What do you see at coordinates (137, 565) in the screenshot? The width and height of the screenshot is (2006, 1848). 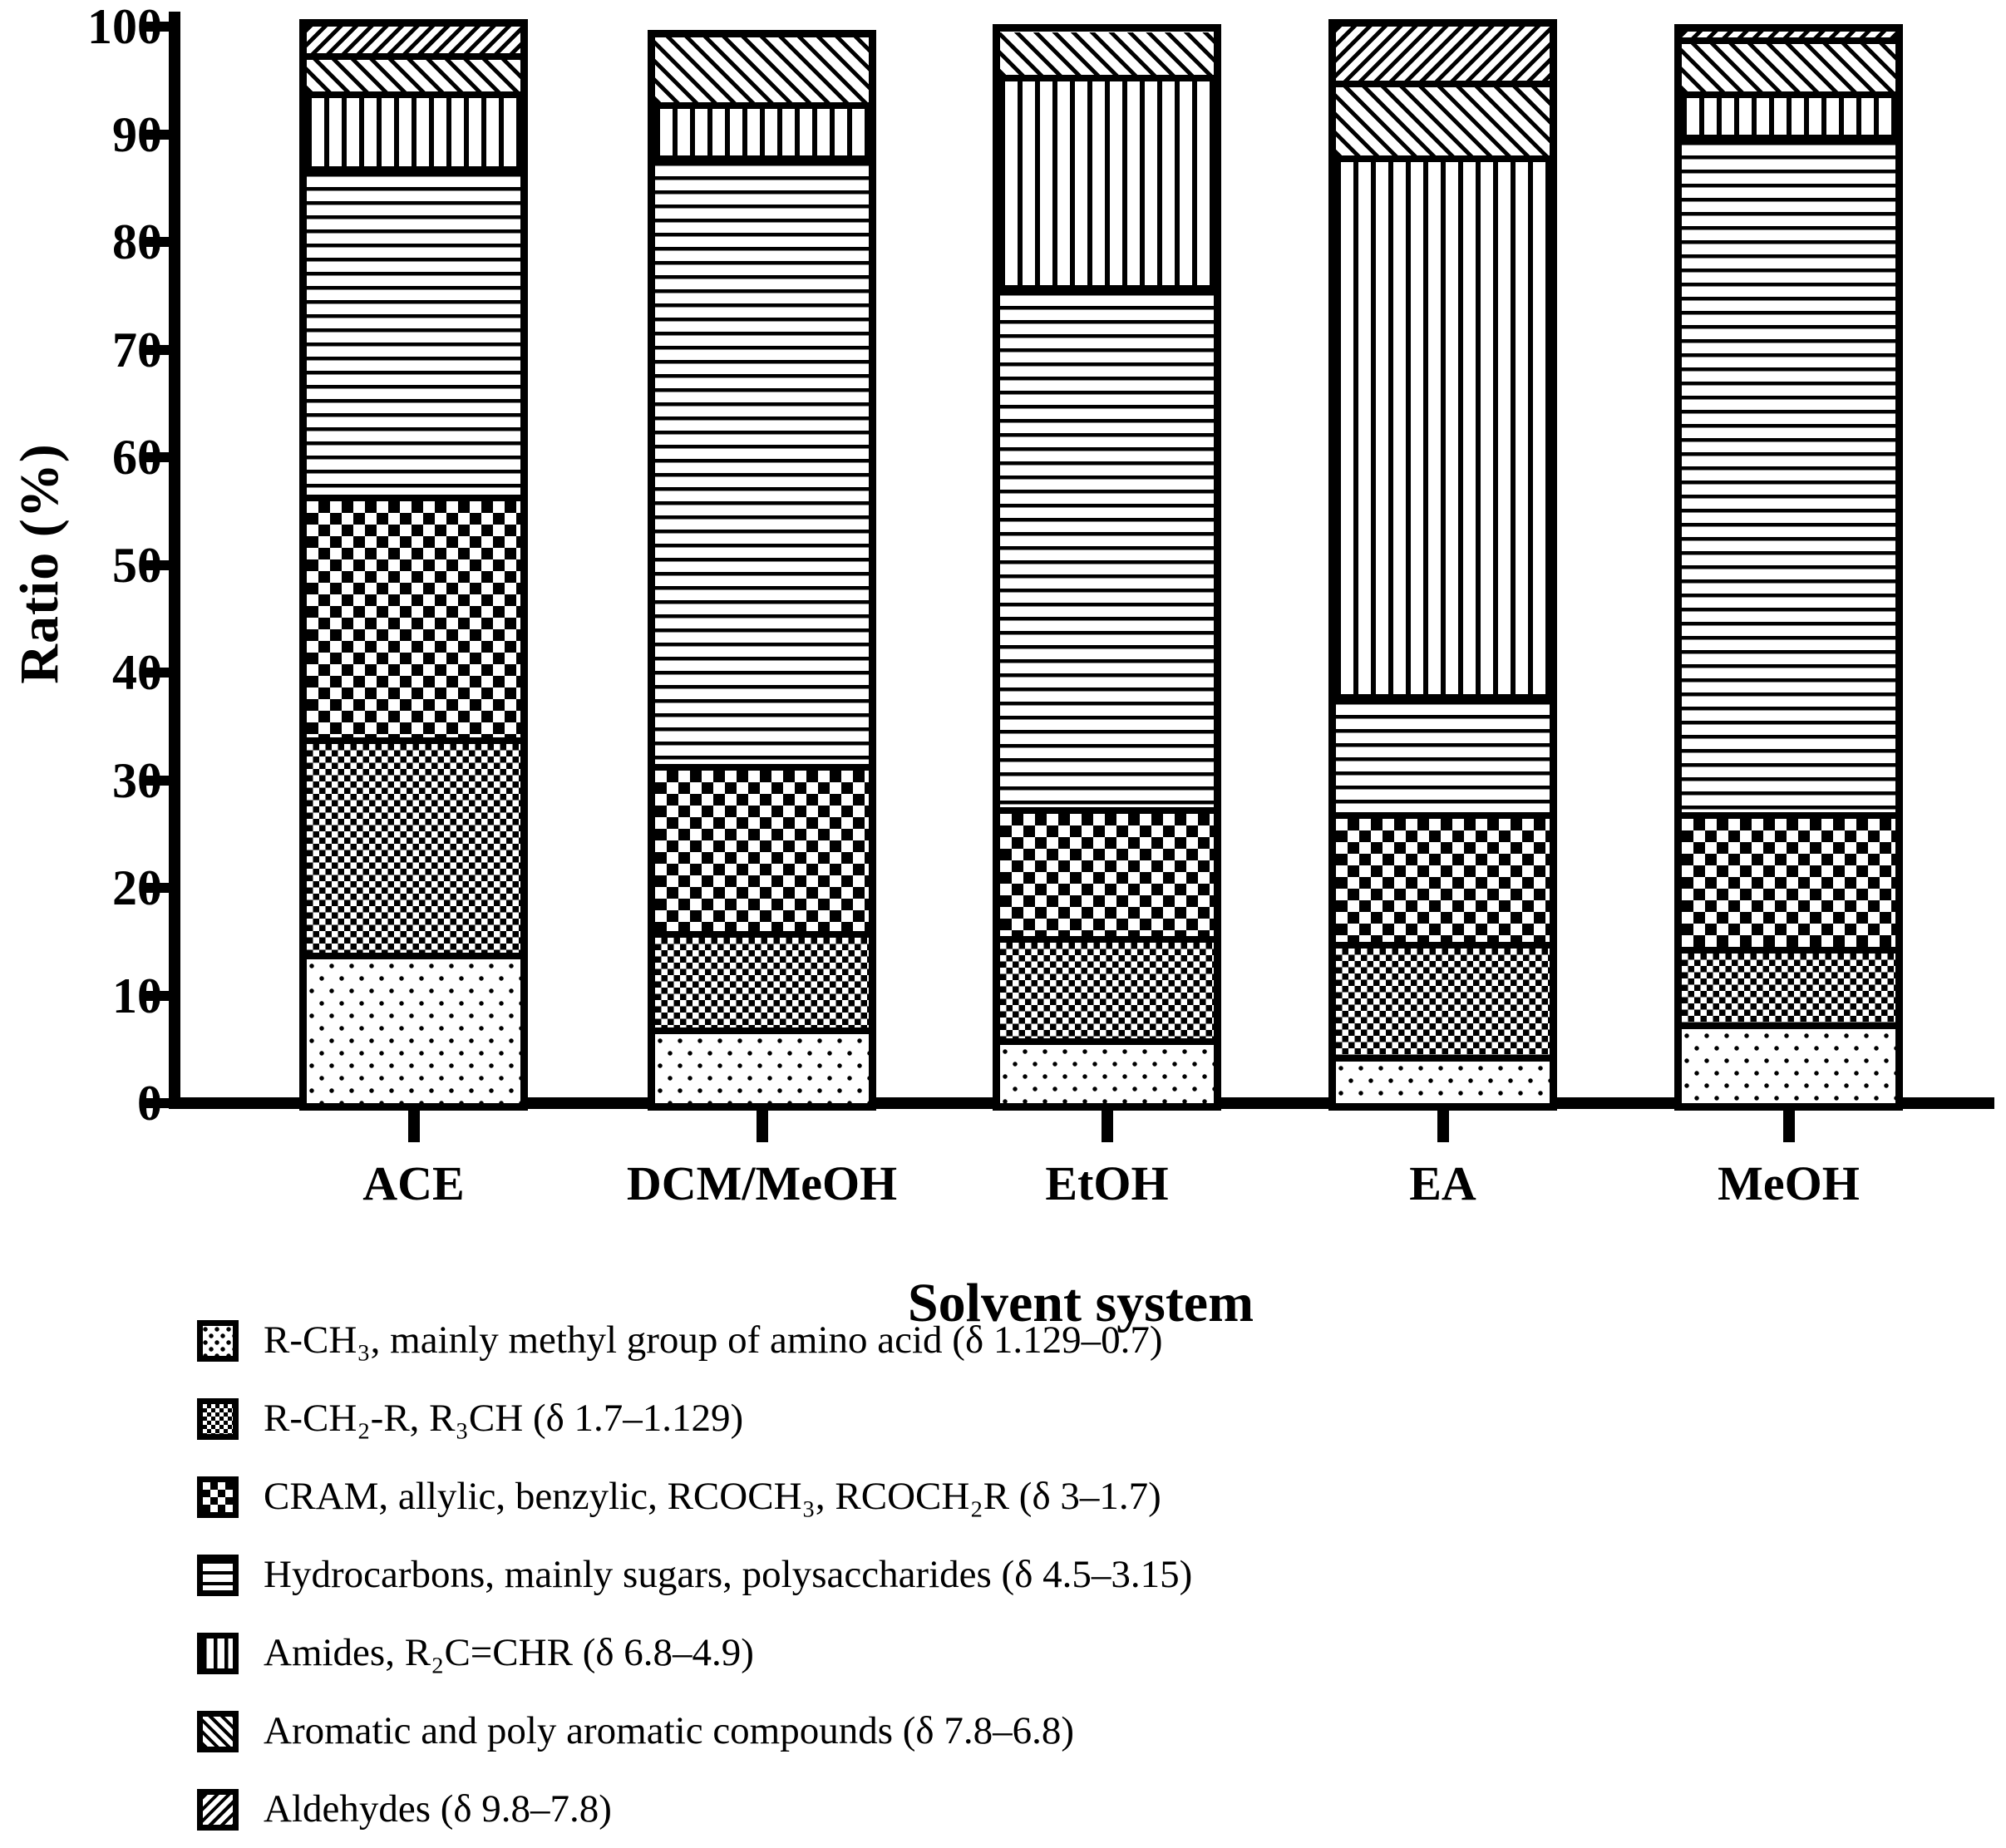 I see `y-tick-label: 50` at bounding box center [137, 565].